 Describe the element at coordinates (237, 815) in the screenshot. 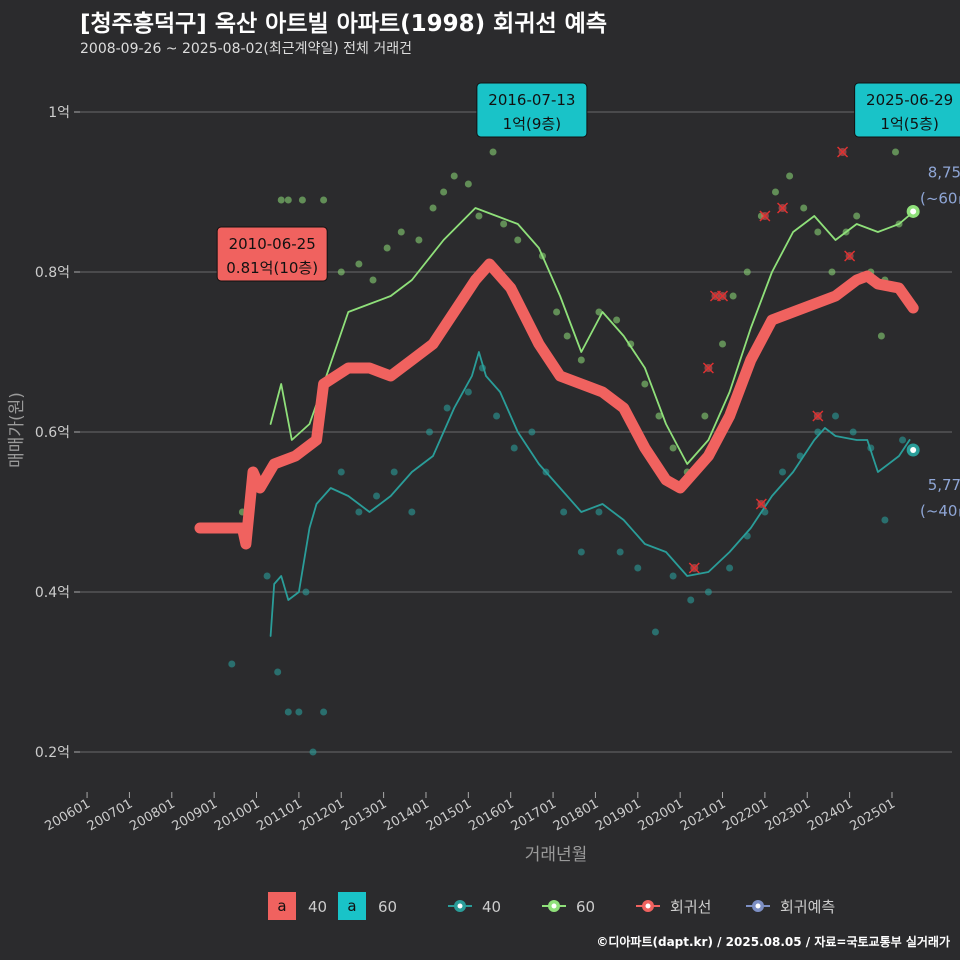

I see `x-tick-label: 201001` at that location.